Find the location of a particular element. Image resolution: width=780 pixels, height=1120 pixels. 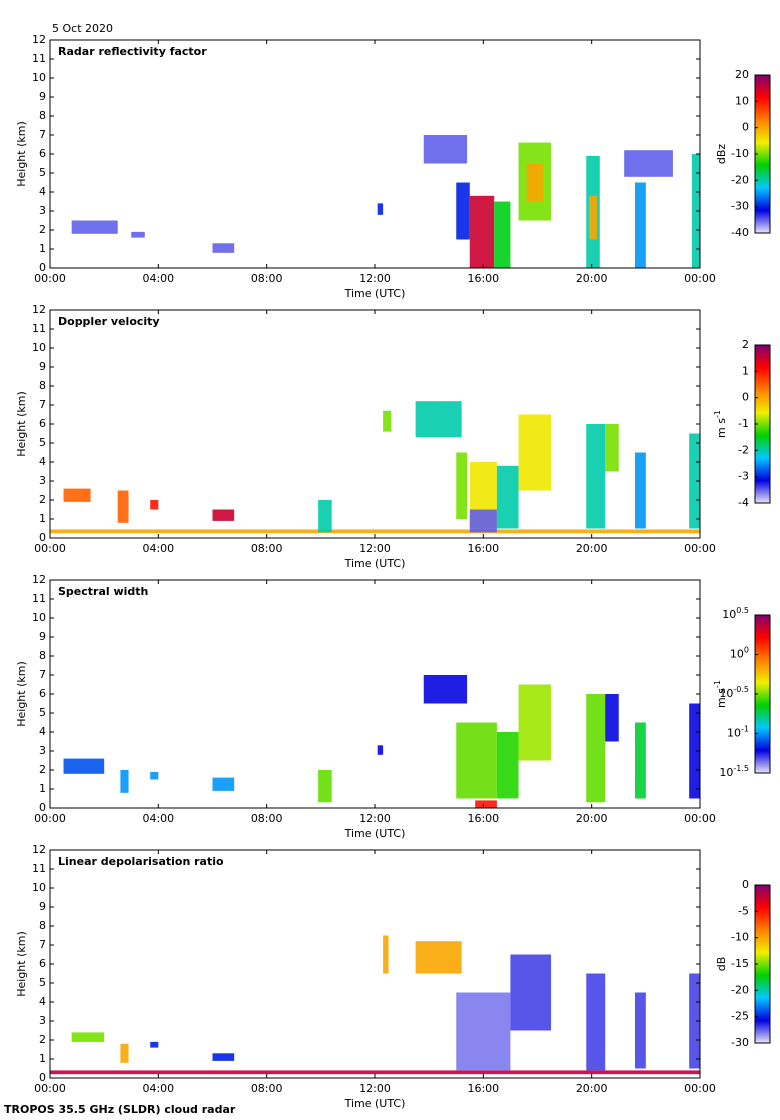

colorbar-tick-label: 1 is located at coordinates (745, 370).